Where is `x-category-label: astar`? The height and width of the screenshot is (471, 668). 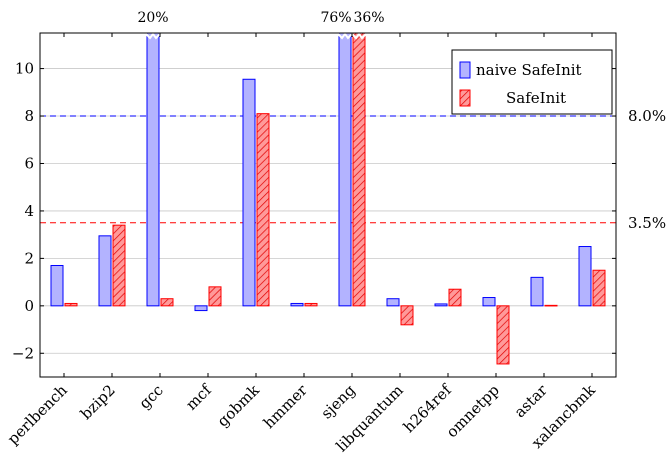 x-category-label: astar is located at coordinates (531, 401).